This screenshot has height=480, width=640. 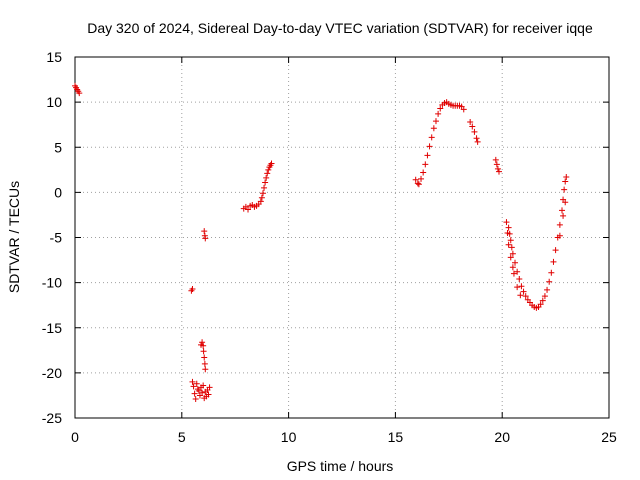 What do you see at coordinates (52, 283) in the screenshot?
I see `y-tick-label: -10` at bounding box center [52, 283].